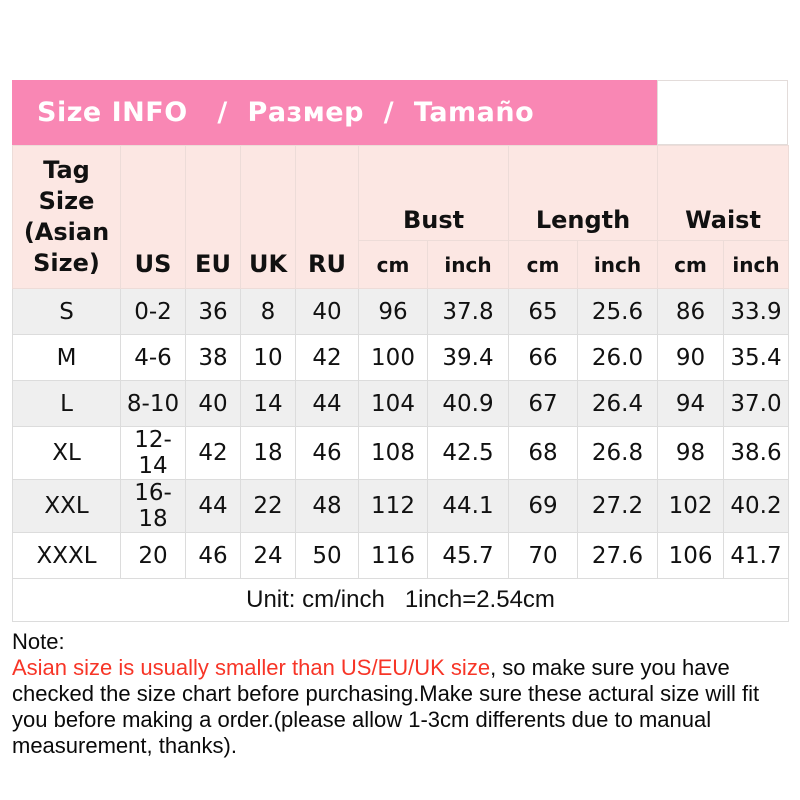 The width and height of the screenshot is (800, 800). Describe the element at coordinates (756, 403) in the screenshot. I see `cell-waist_in: 37.0` at that location.